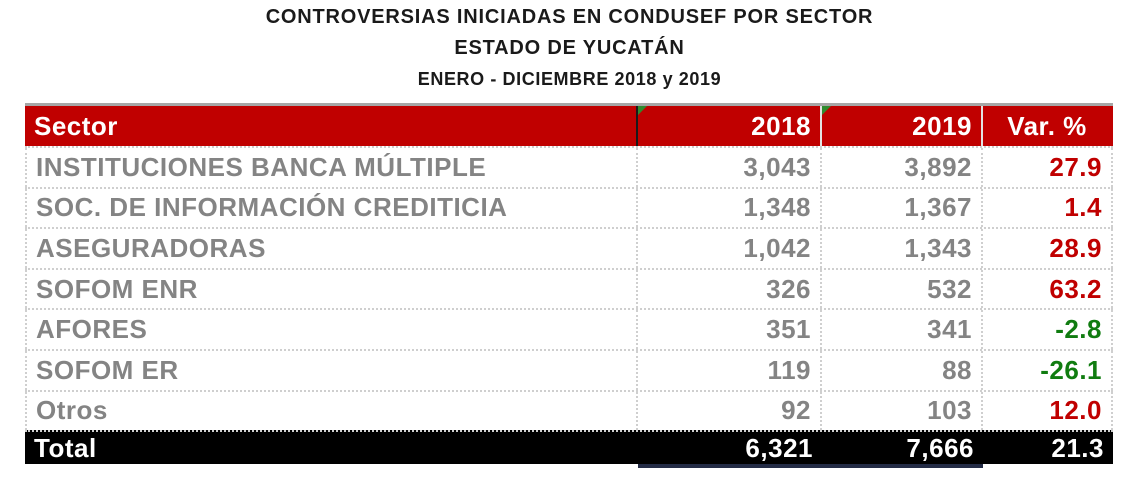 This screenshot has height=485, width=1139. I want to click on sector-cell: SOFOM ENR, so click(331, 289).